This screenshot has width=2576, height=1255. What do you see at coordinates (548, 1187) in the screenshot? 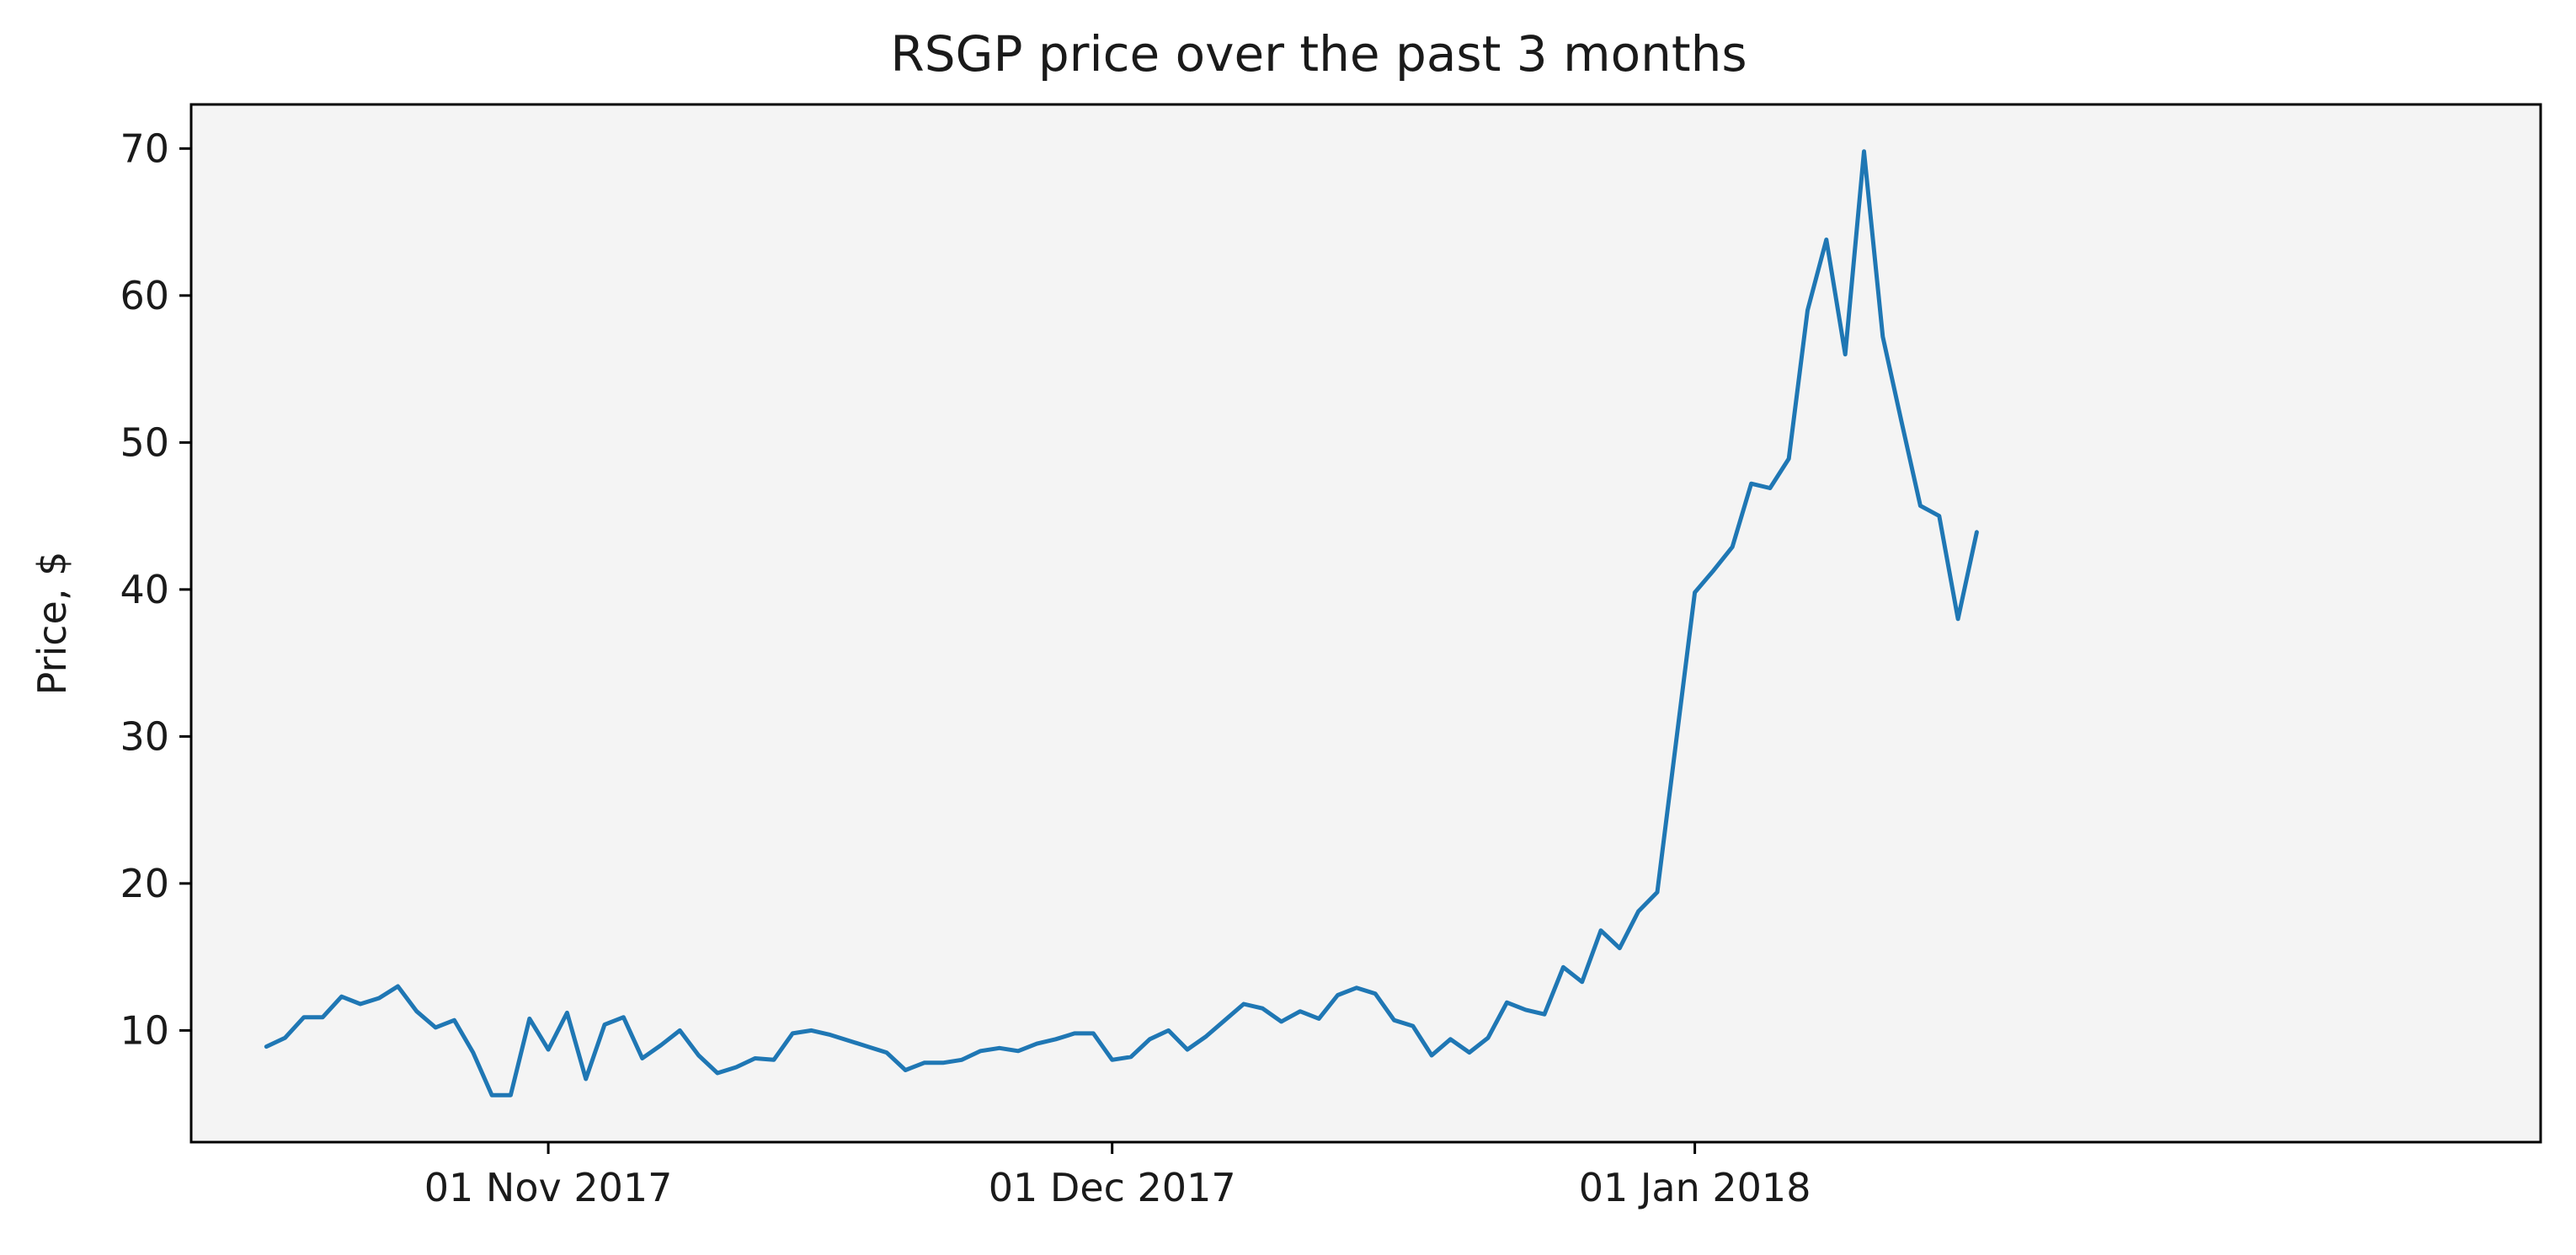
I see `x-tick-label: 01 Nov 2017` at bounding box center [548, 1187].